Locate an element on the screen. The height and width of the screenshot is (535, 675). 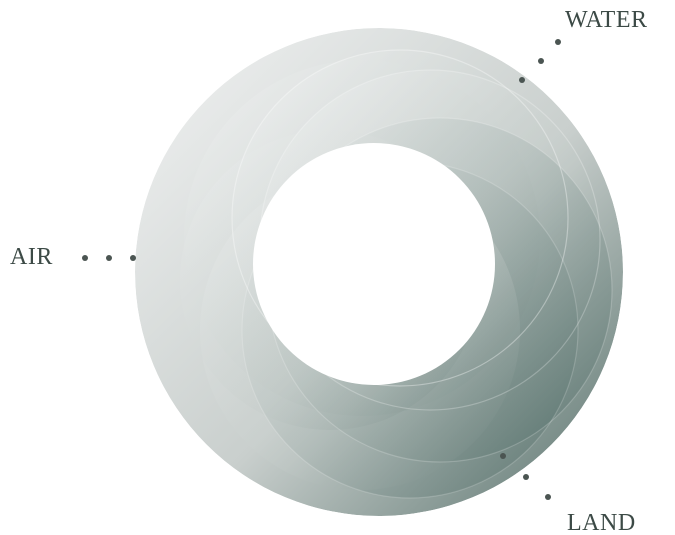
air-leader-dots is located at coordinates (109, 258).